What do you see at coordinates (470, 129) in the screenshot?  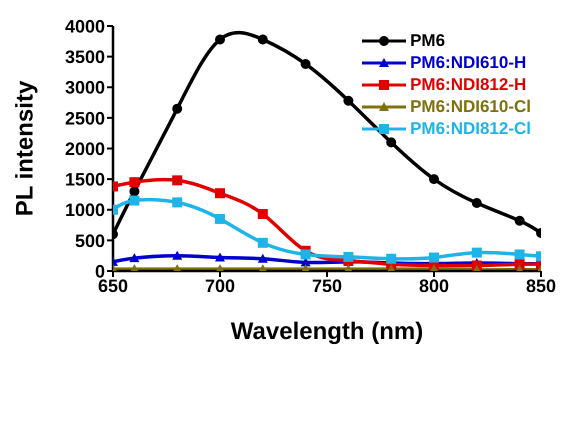 I see `legend-label: PM6:NDI812-Cl` at bounding box center [470, 129].